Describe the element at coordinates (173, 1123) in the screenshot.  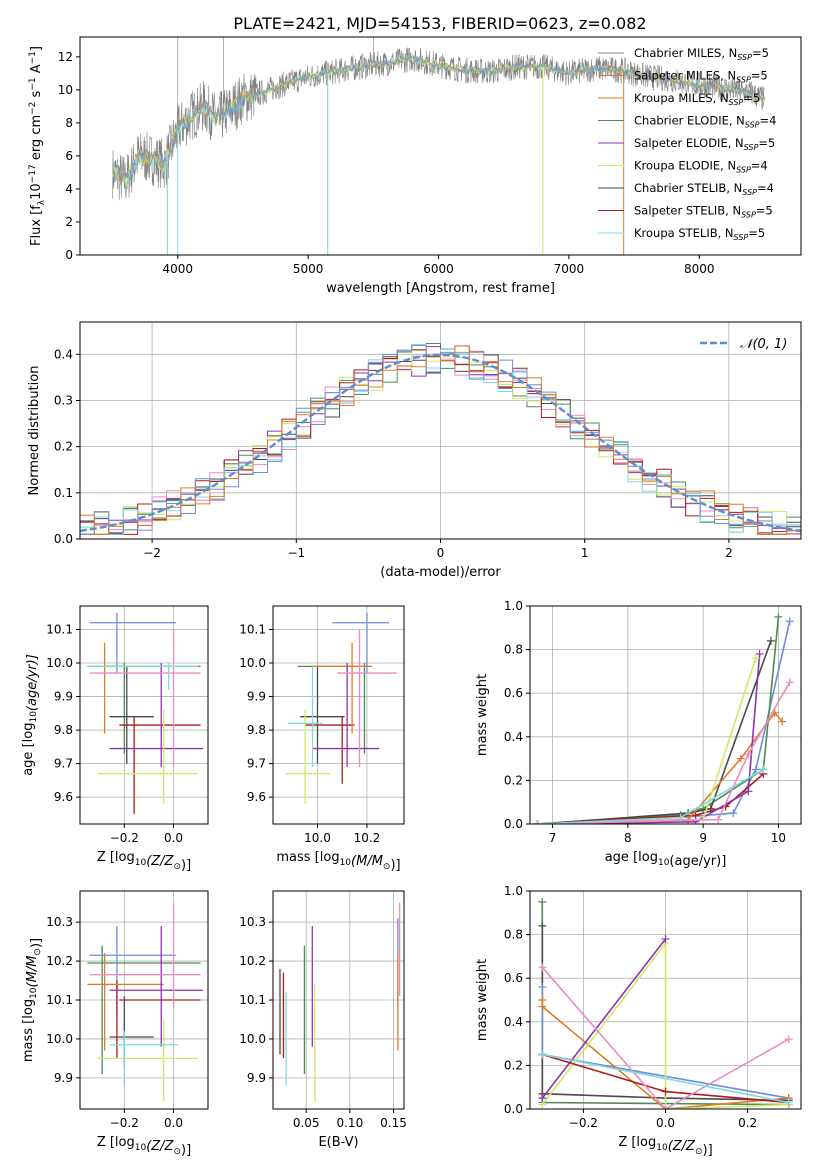
I see `x-tick-label: 0.0` at that location.